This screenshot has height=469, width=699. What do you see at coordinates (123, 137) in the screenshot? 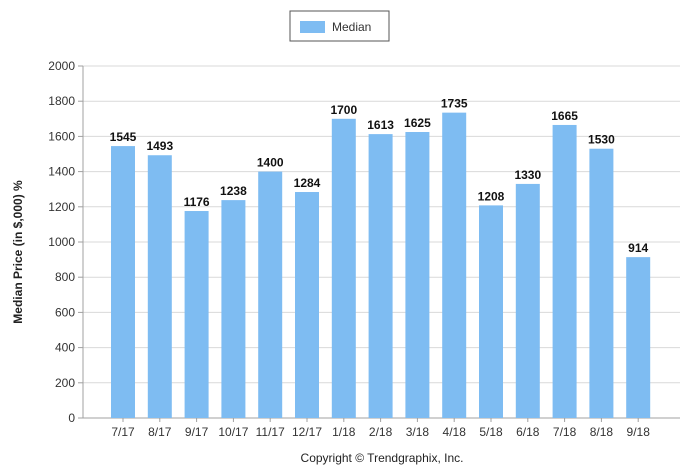
I see `bar-value-label: 1545` at bounding box center [123, 137].